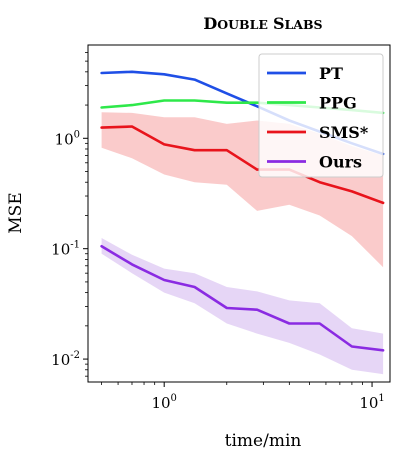 This screenshot has width=415, height=449. What do you see at coordinates (242, 24) in the screenshot?
I see `title-rest-1: OUBLE` at bounding box center [242, 24].